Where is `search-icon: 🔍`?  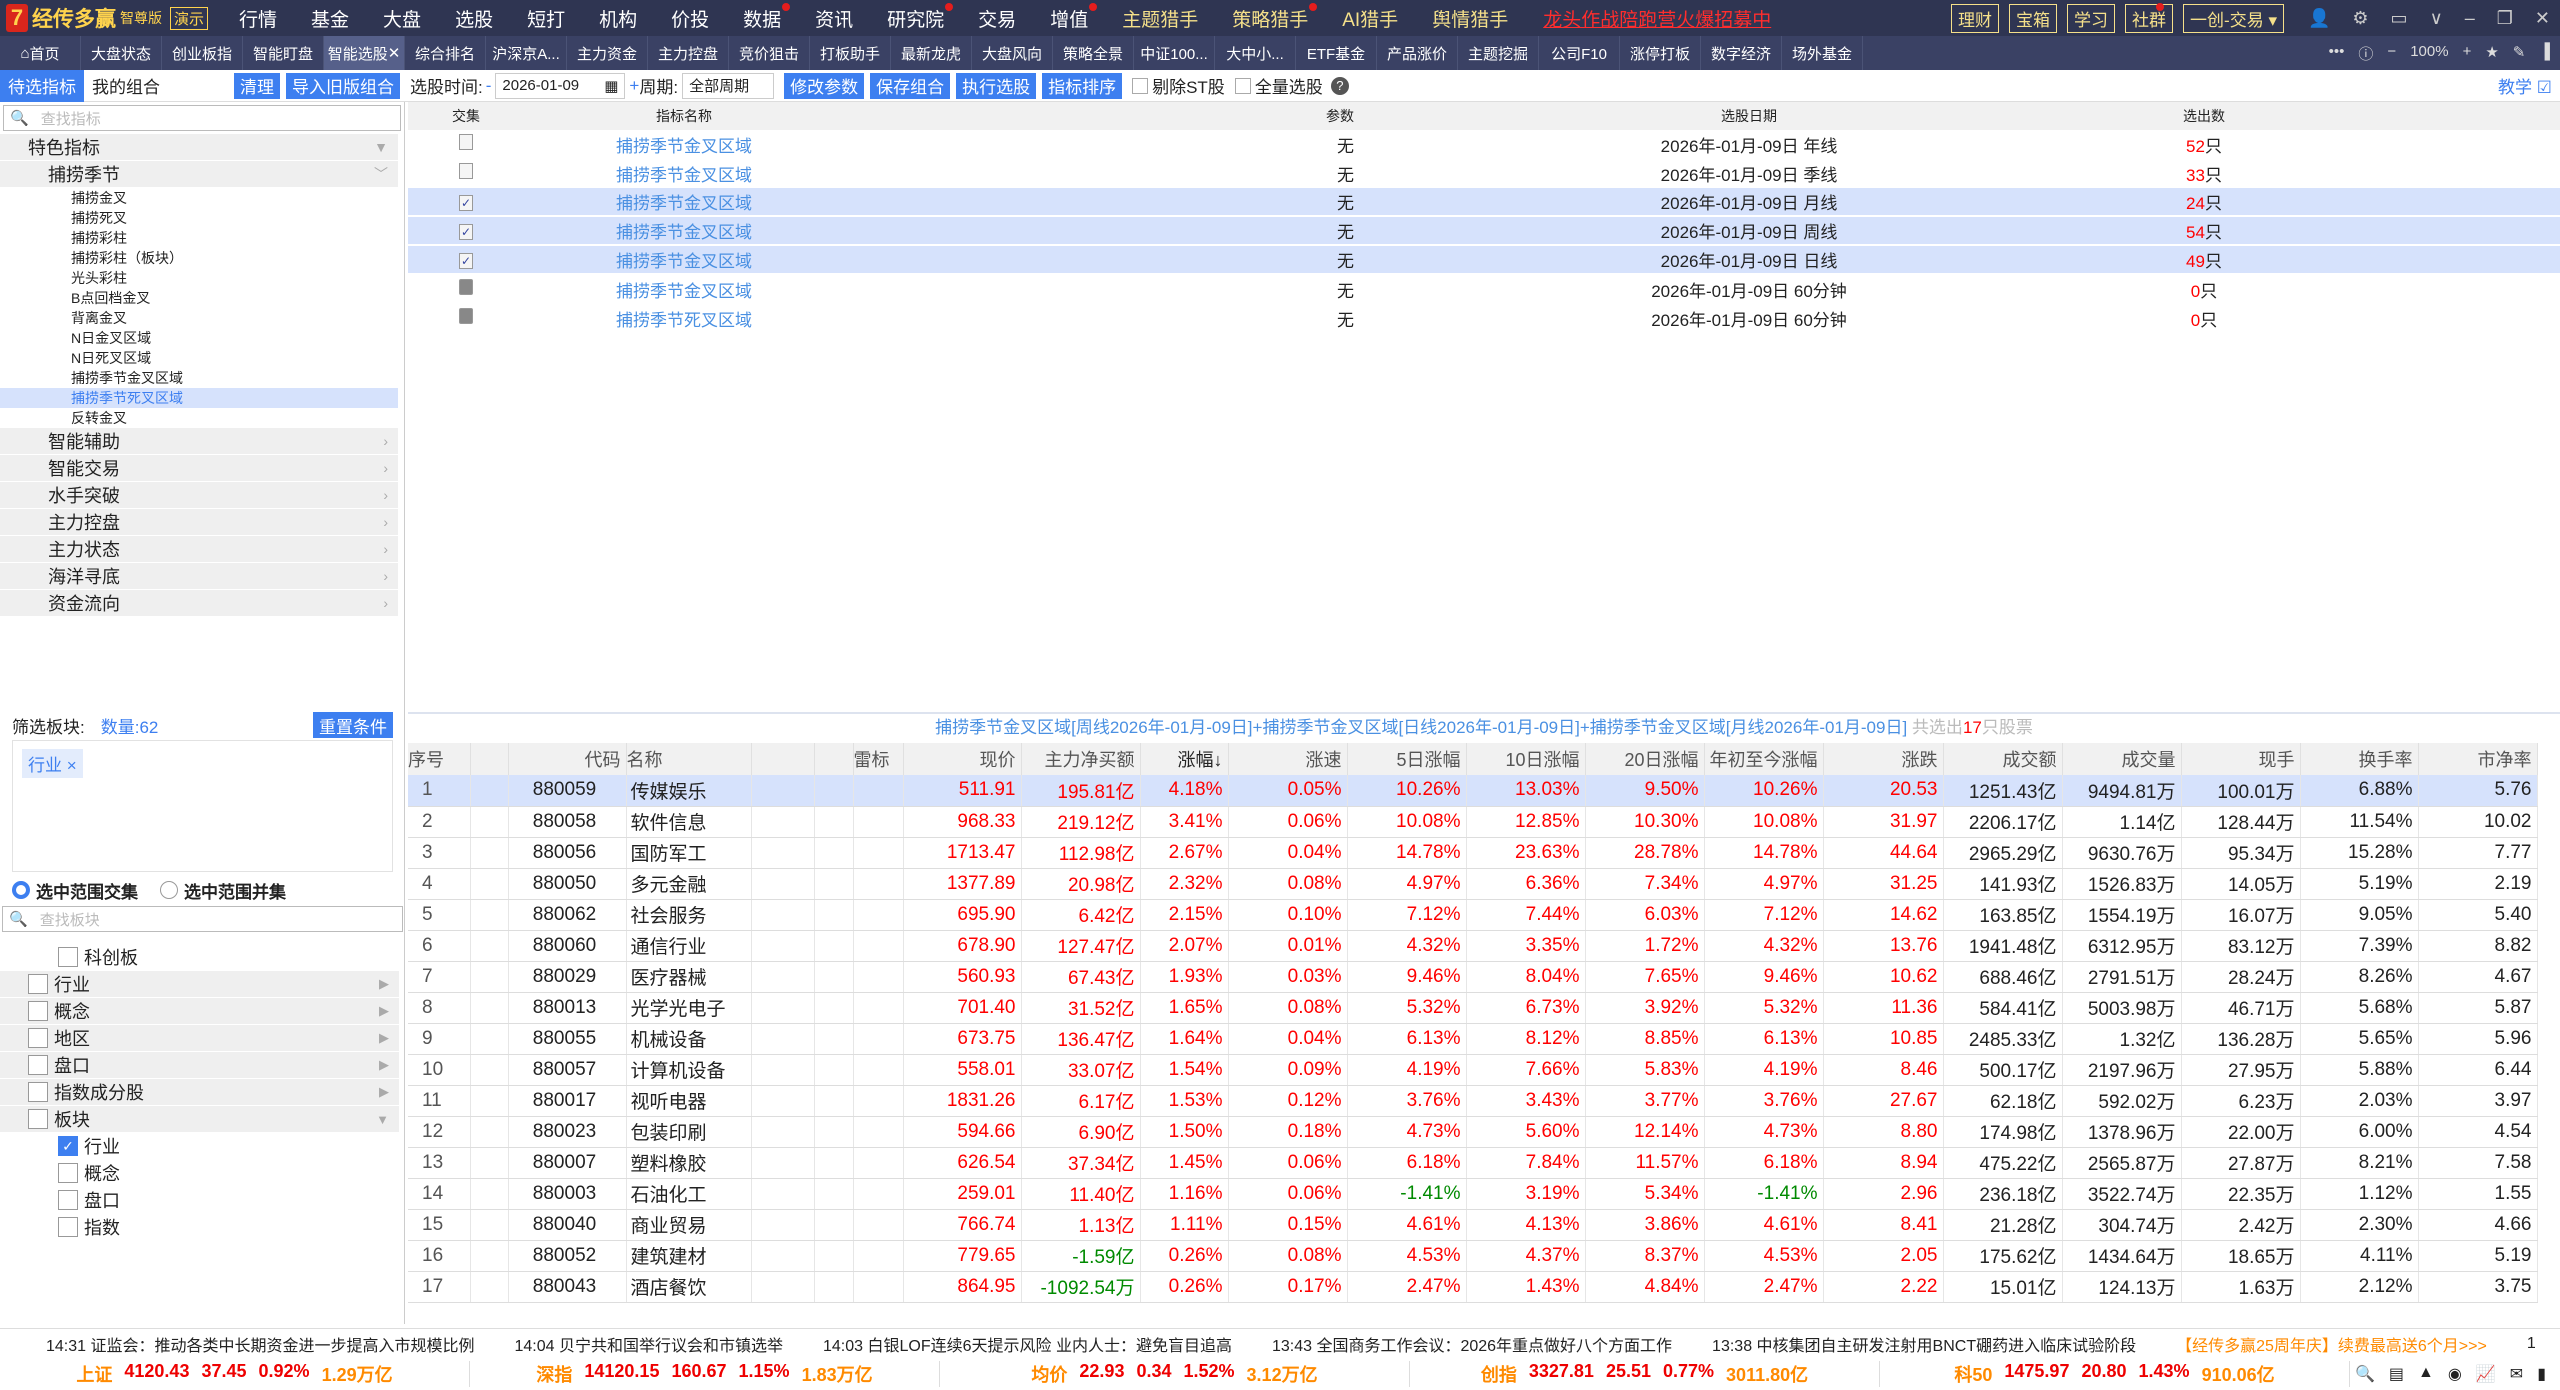
search-icon: 🔍 is located at coordinates (2365, 1374).